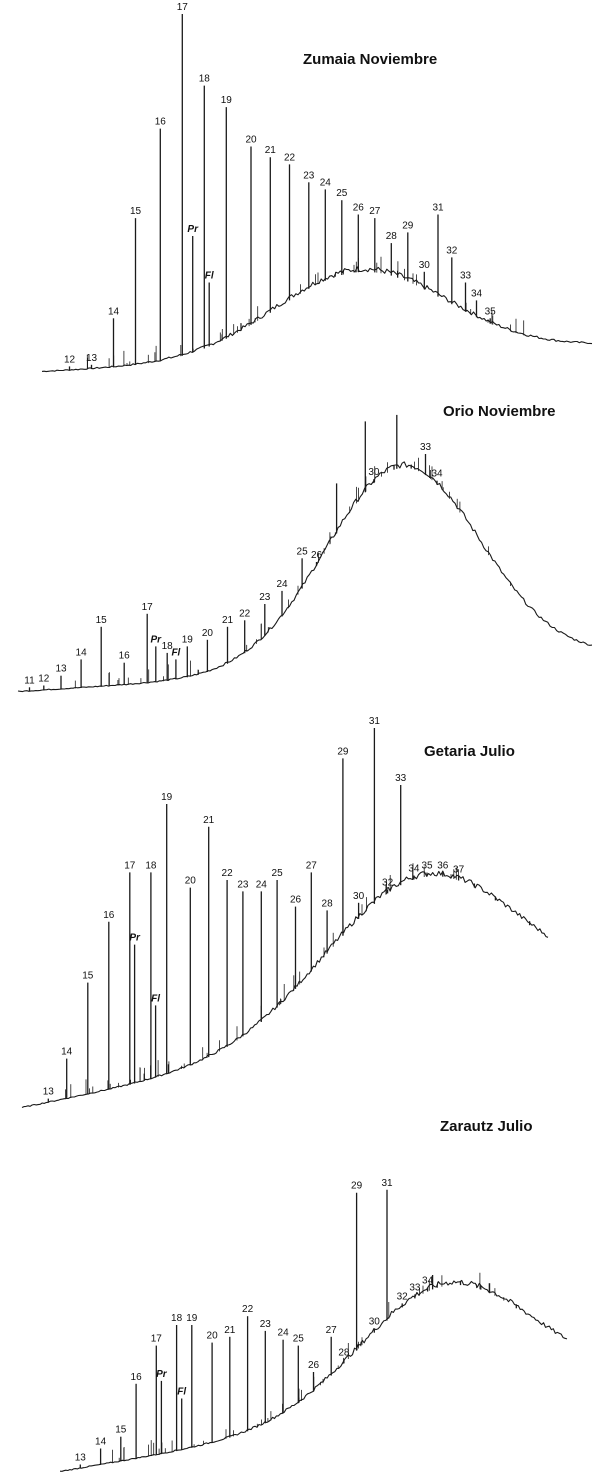 This screenshot has height=1479, width=594. Describe the element at coordinates (469, 751) in the screenshot. I see `panel-title-getaria: Getaria Julio` at that location.